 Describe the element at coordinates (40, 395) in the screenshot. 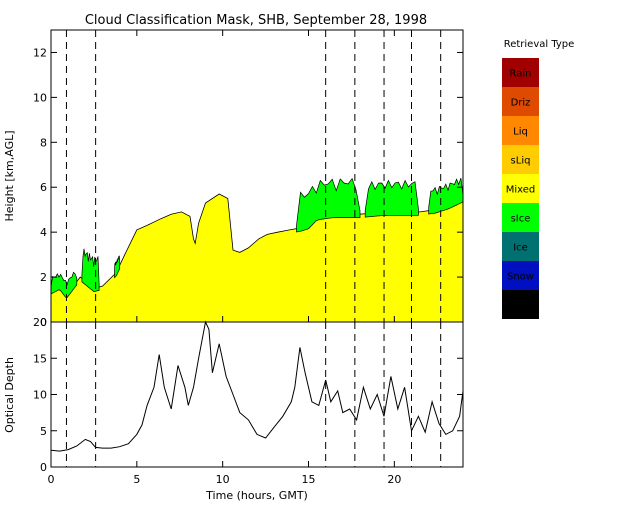

I see `bottom-y-tick-label: 10` at that location.